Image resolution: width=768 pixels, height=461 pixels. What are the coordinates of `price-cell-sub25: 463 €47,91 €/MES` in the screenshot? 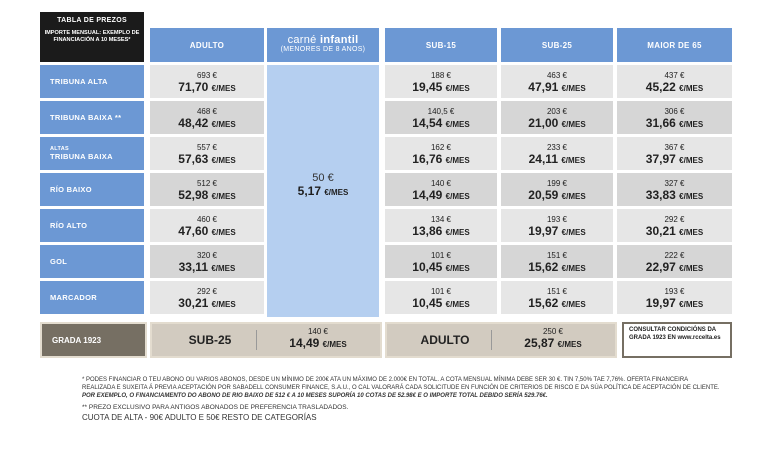 It's located at (557, 81).